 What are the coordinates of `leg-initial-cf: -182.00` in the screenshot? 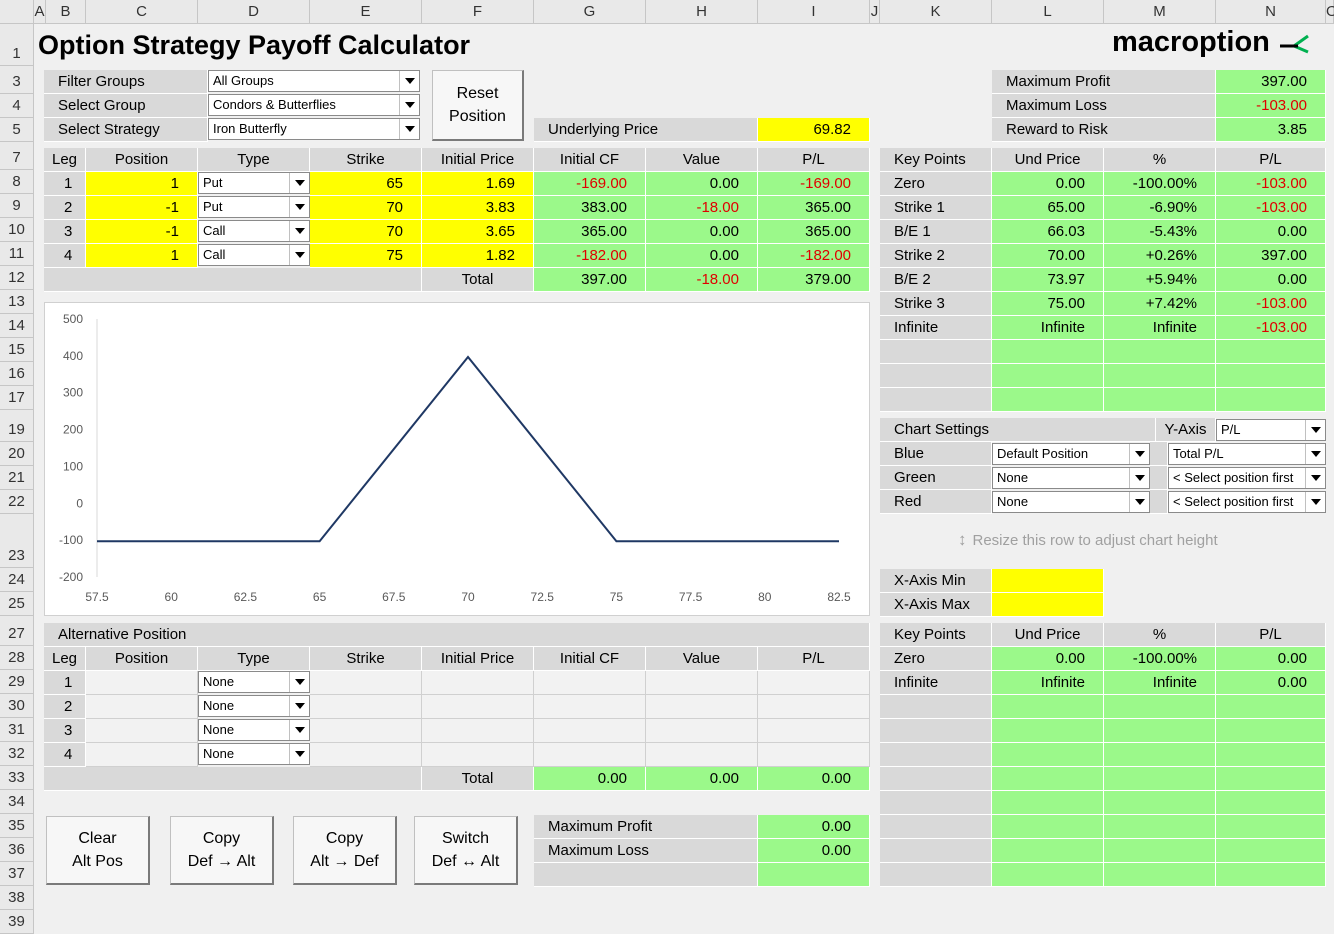 It's located at (590, 256).